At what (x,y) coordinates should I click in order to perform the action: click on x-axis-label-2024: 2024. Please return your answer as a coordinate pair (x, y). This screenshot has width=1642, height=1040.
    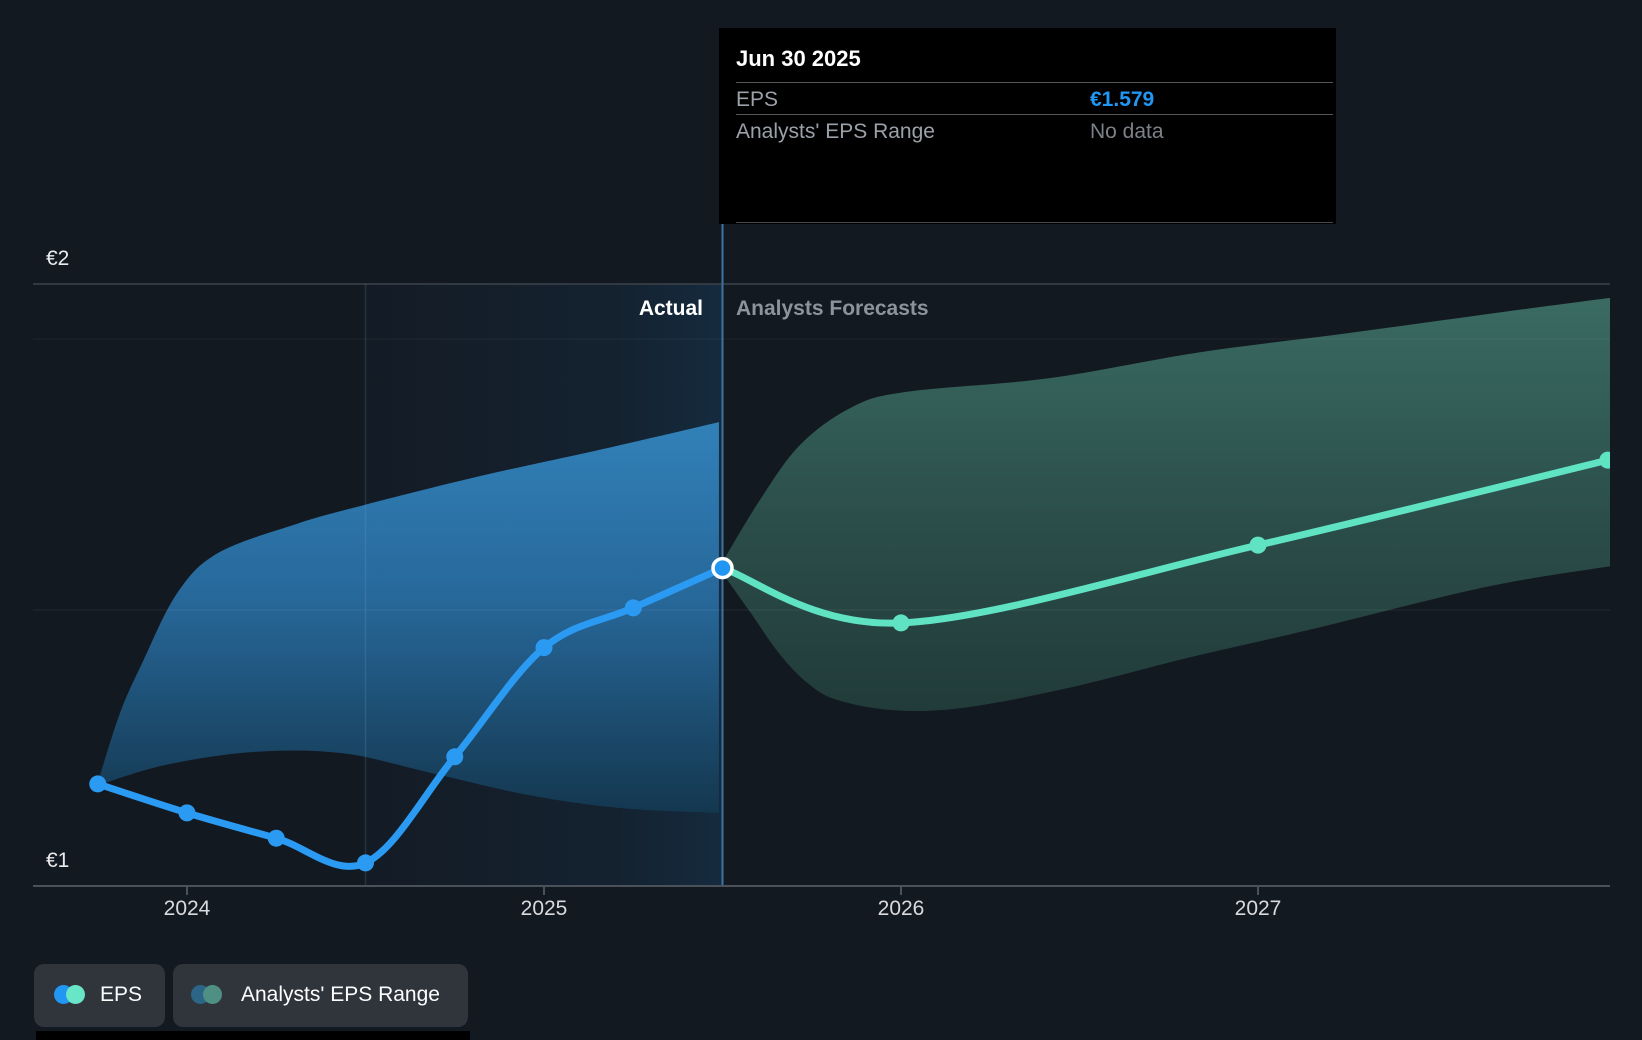
    Looking at the image, I should click on (187, 908).